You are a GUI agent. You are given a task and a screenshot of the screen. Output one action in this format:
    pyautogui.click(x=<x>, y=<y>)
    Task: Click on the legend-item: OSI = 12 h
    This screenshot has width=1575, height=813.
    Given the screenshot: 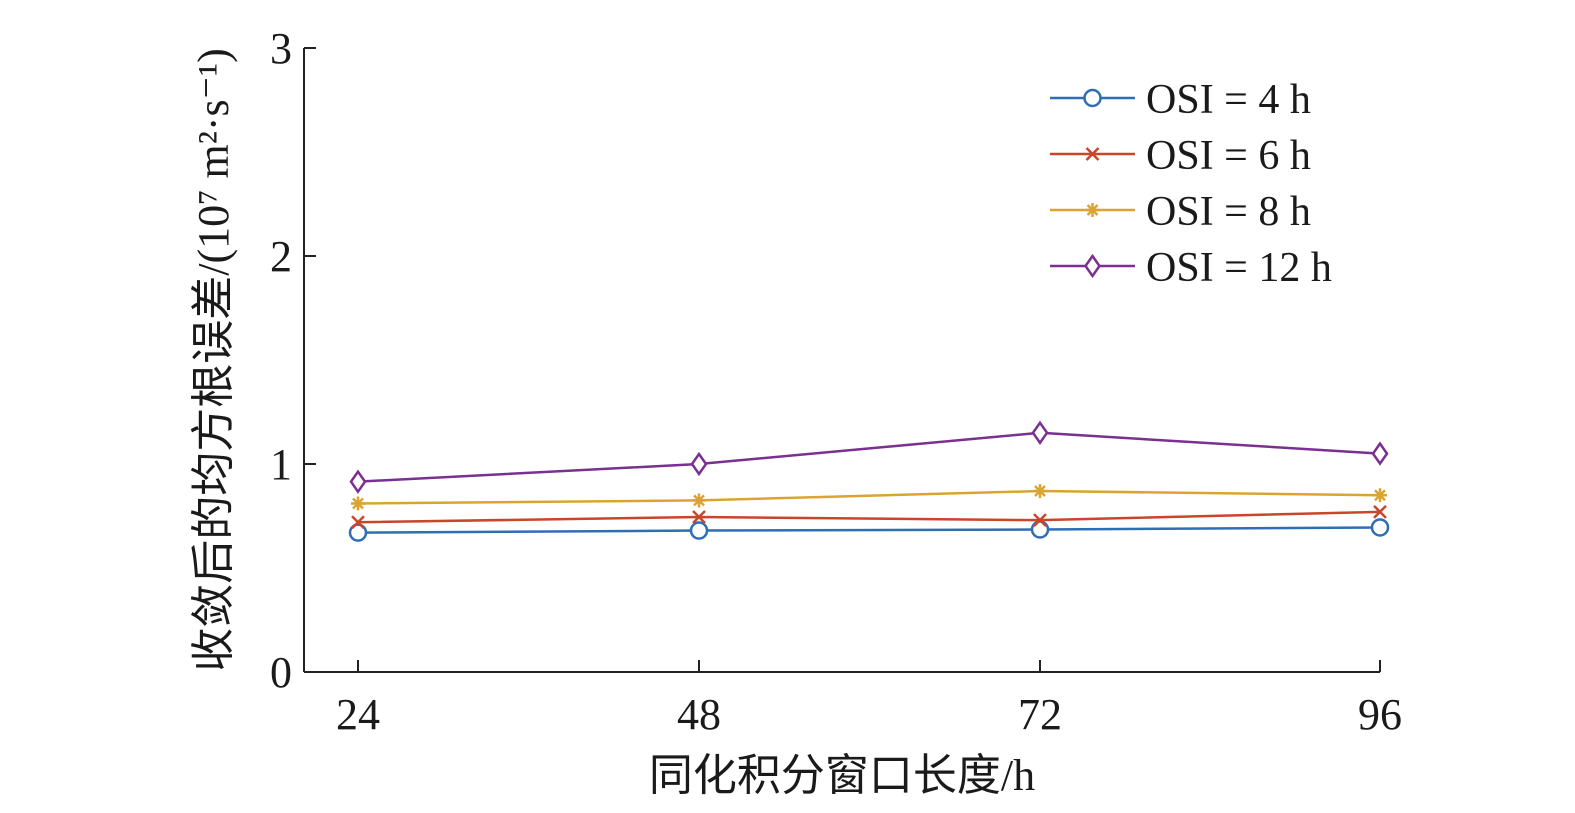 What is the action you would take?
    pyautogui.click(x=1191, y=268)
    